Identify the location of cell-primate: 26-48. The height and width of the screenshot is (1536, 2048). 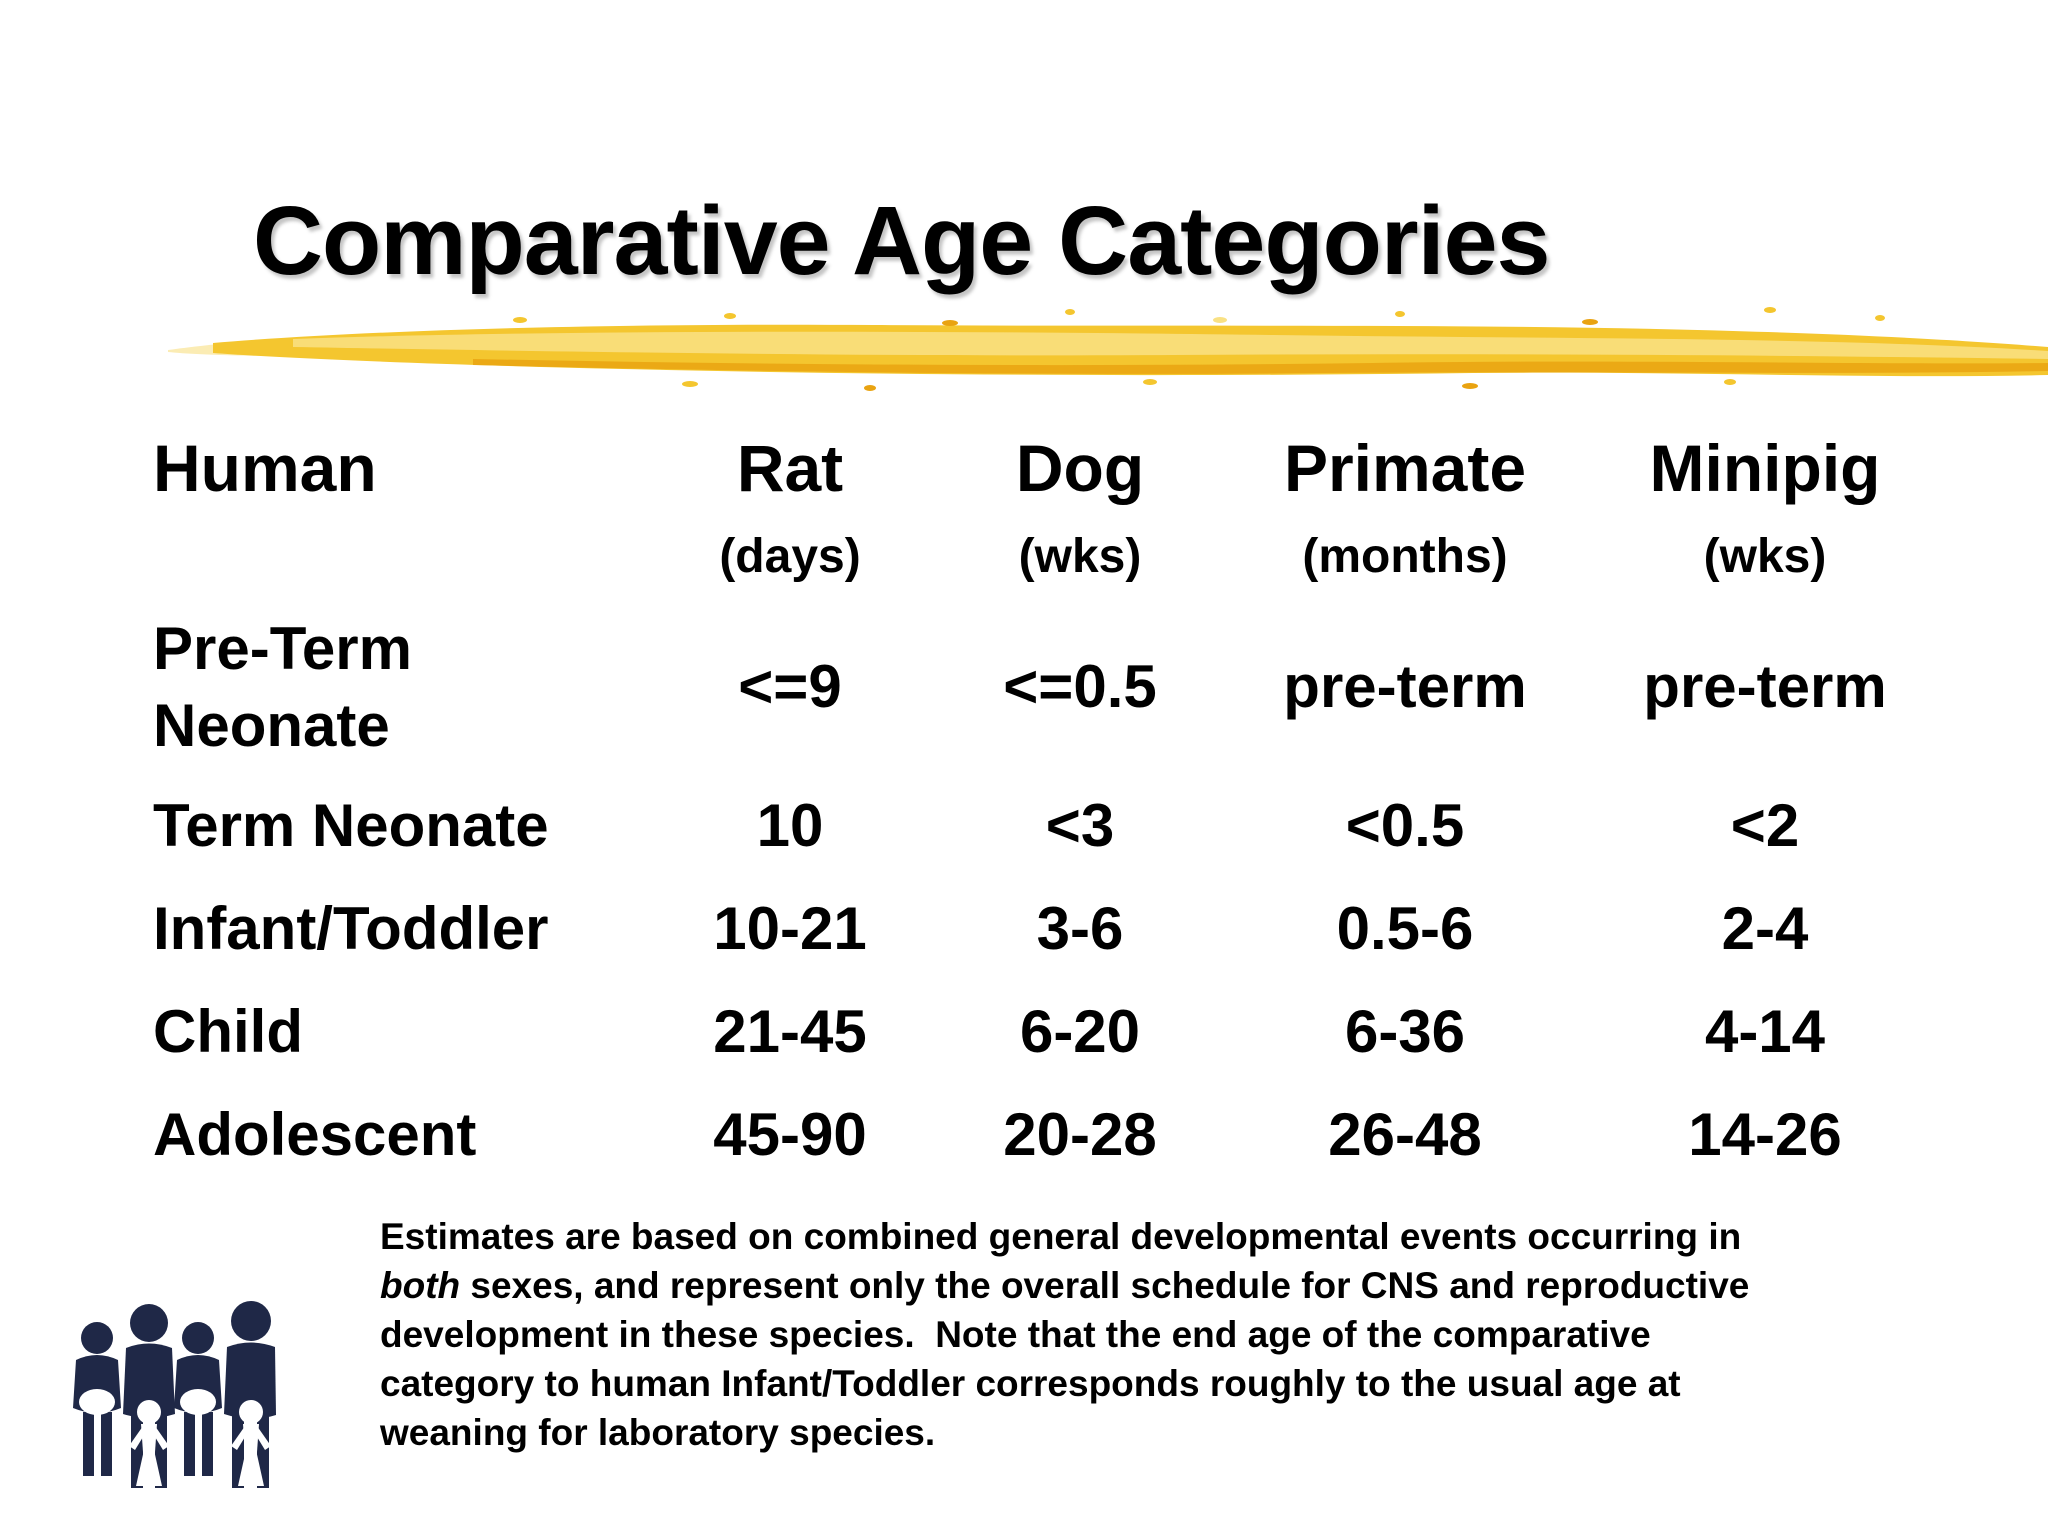
(1405, 1135).